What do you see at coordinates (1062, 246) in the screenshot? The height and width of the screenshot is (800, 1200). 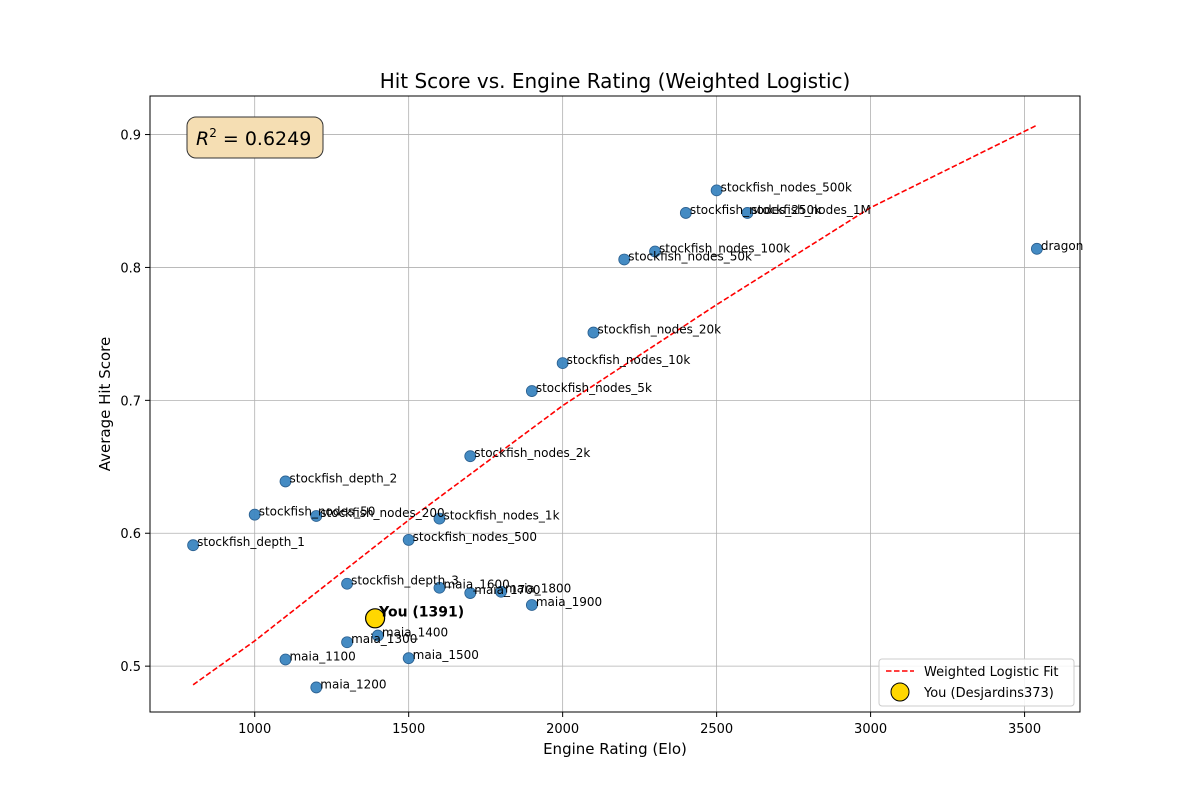 I see `engine-point-label: dragon` at bounding box center [1062, 246].